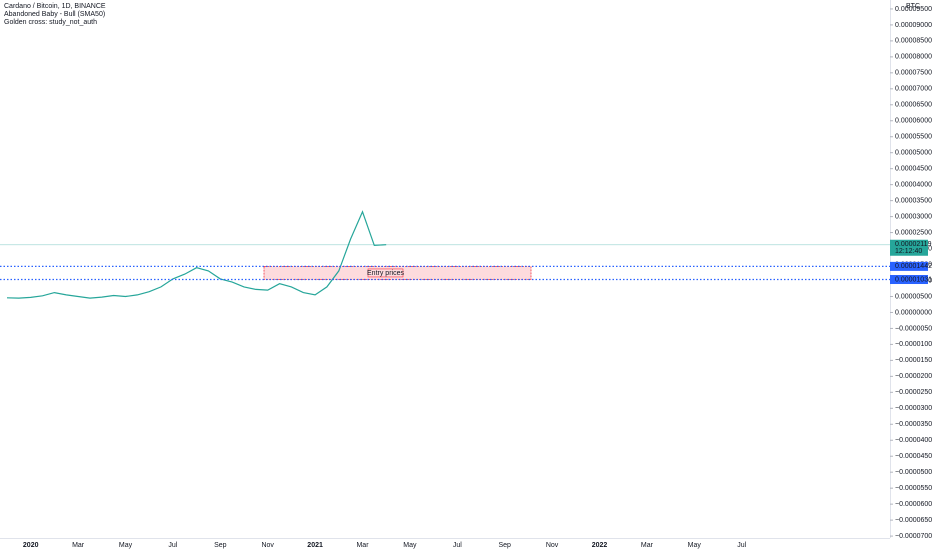 The image size is (932, 550). Describe the element at coordinates (913, 105) in the screenshot. I see `y-tick-label: 0.00006500` at that location.